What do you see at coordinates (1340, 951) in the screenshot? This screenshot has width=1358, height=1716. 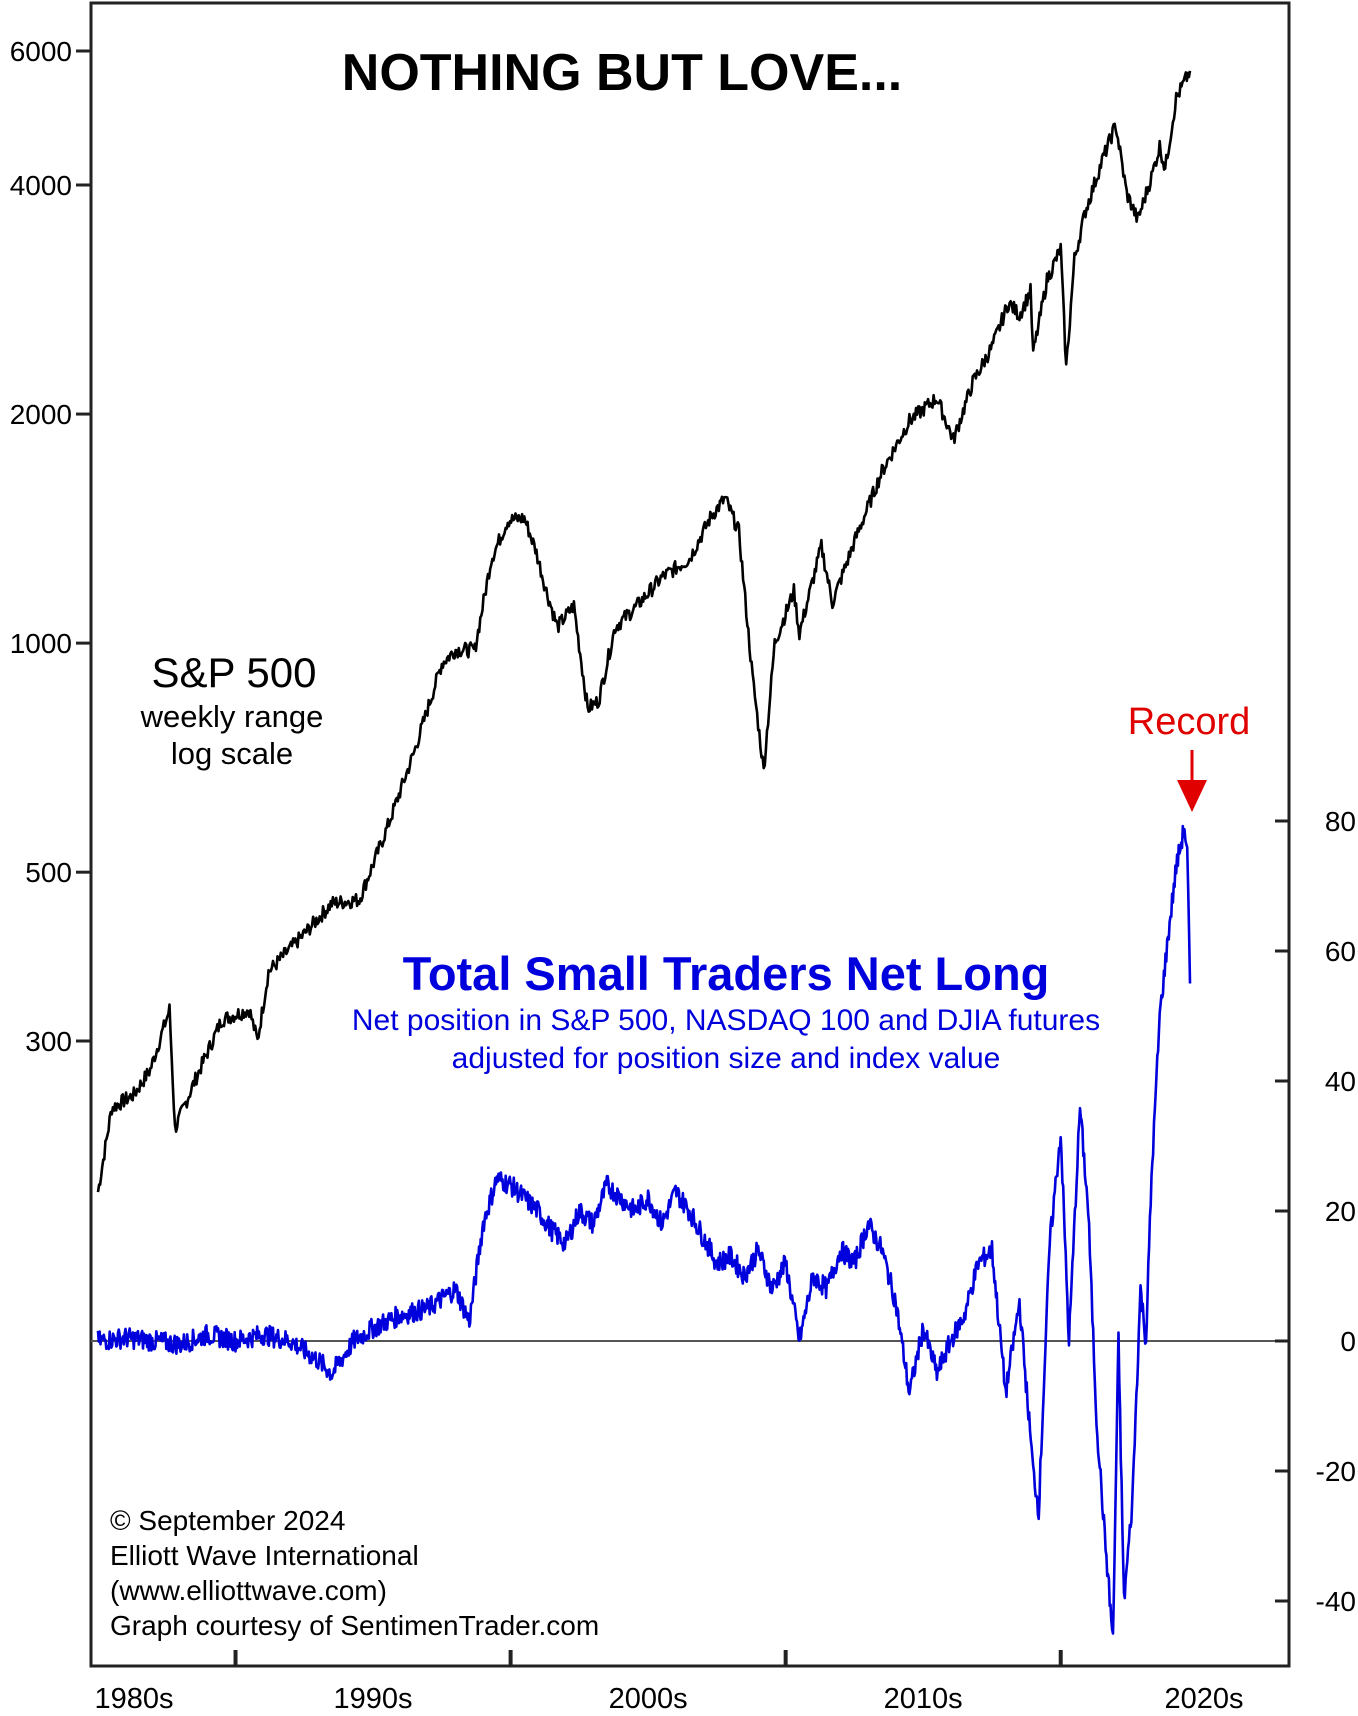 I see `right-axis-tick-label: 60` at bounding box center [1340, 951].